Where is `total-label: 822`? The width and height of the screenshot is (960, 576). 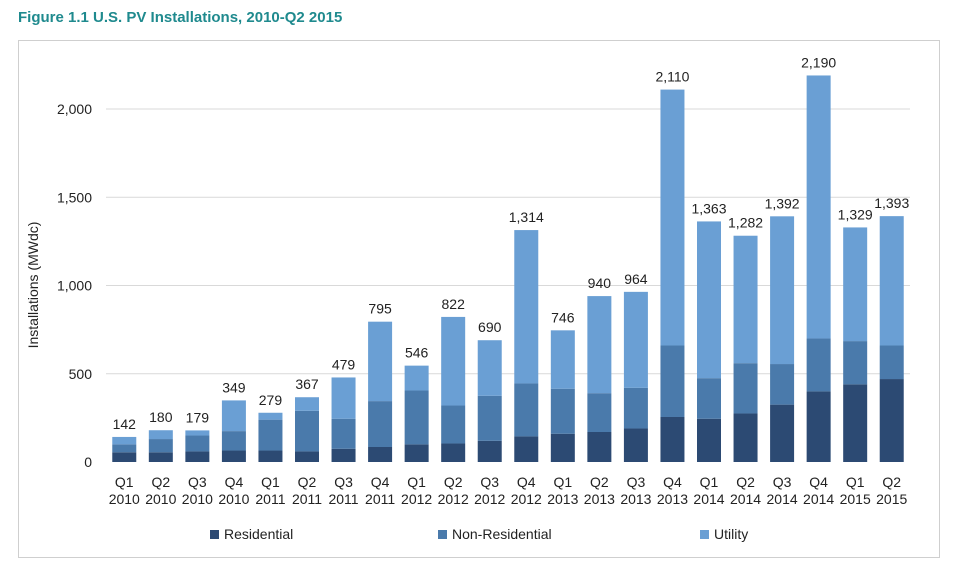
total-label: 822 is located at coordinates (454, 304).